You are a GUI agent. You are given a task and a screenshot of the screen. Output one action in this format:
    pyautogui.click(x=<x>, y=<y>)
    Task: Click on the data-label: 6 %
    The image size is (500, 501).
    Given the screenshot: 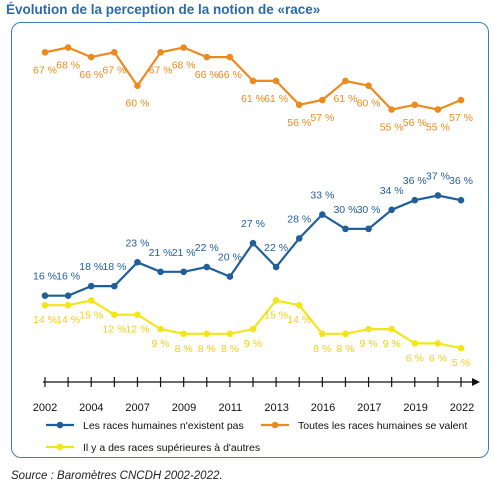 What is the action you would take?
    pyautogui.click(x=438, y=358)
    